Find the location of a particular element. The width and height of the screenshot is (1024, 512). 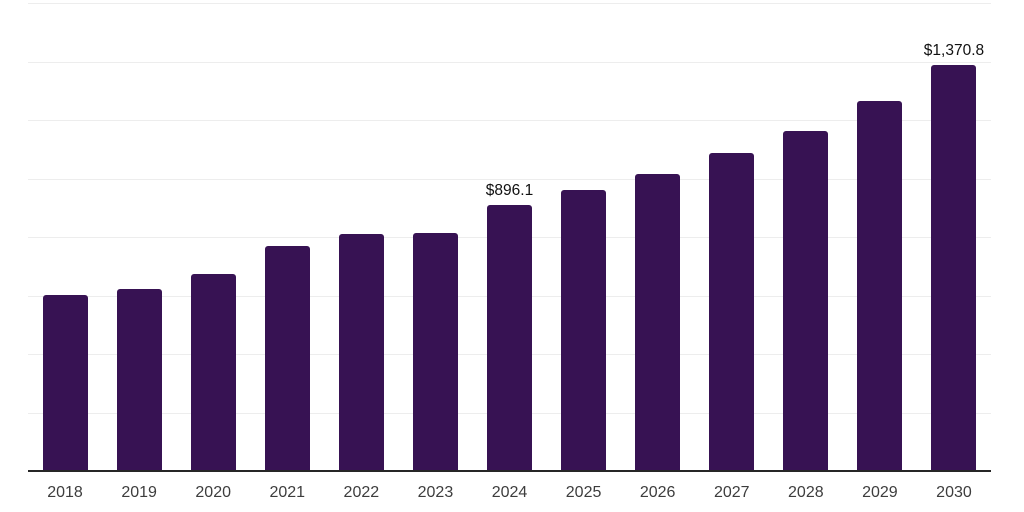

x-tick-2021: 2021 is located at coordinates (287, 492).